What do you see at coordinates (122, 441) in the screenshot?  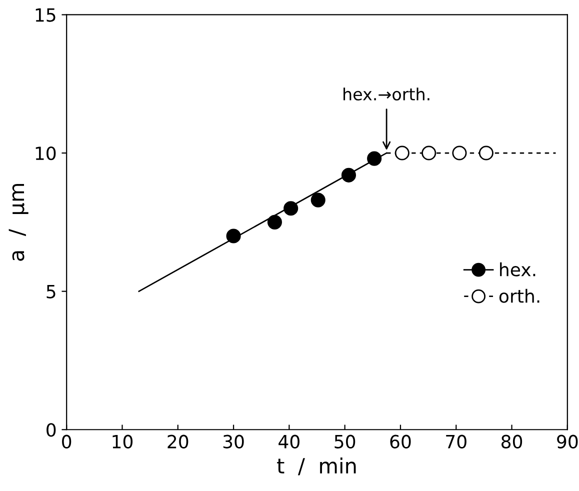 I see `x-tick-label: 10` at bounding box center [122, 441].